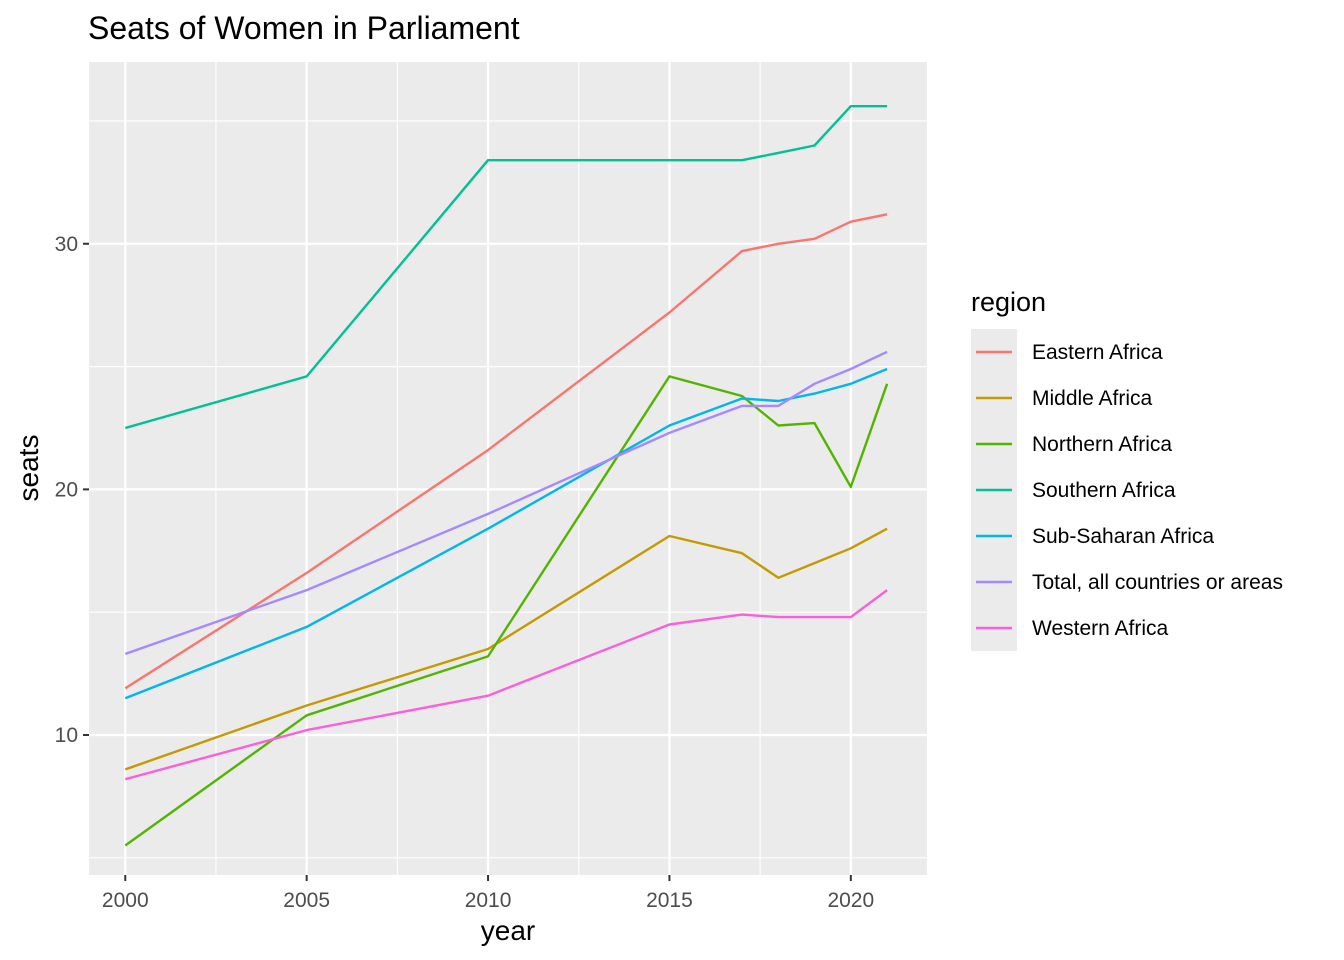 This screenshot has width=1344, height=960. Describe the element at coordinates (508, 930) in the screenshot. I see `x-axis-title: year` at that location.